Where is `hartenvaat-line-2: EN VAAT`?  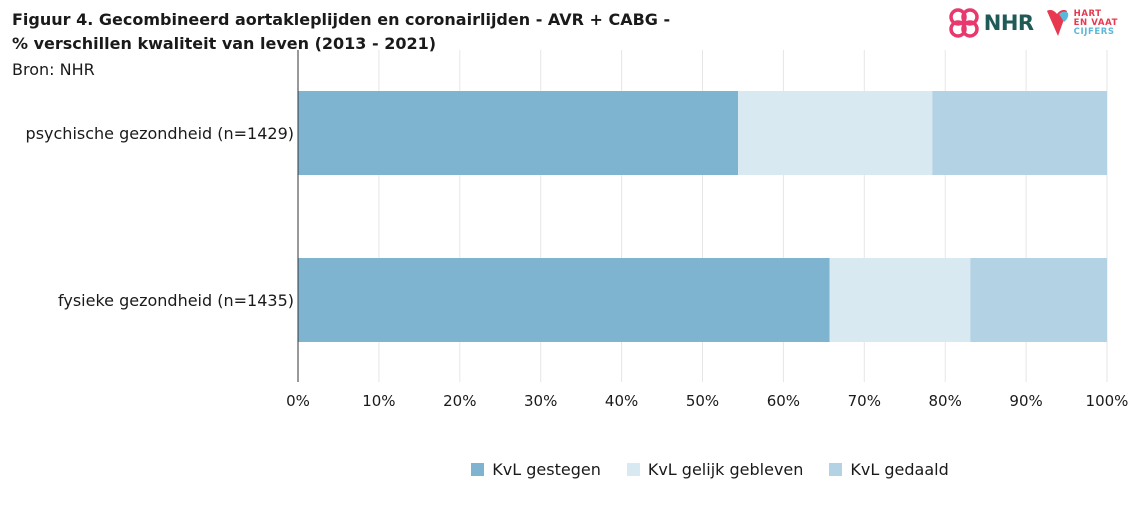
hartenvaat-line-2: EN VAAT is located at coordinates (1095, 22).